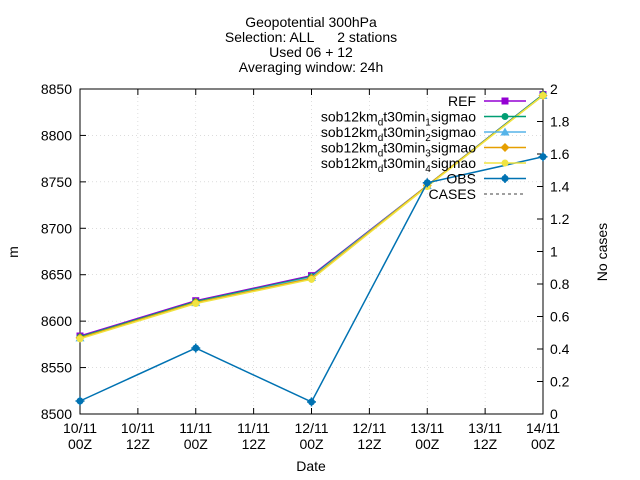  I want to click on y2-tick-label: 0.2, so click(560, 382).